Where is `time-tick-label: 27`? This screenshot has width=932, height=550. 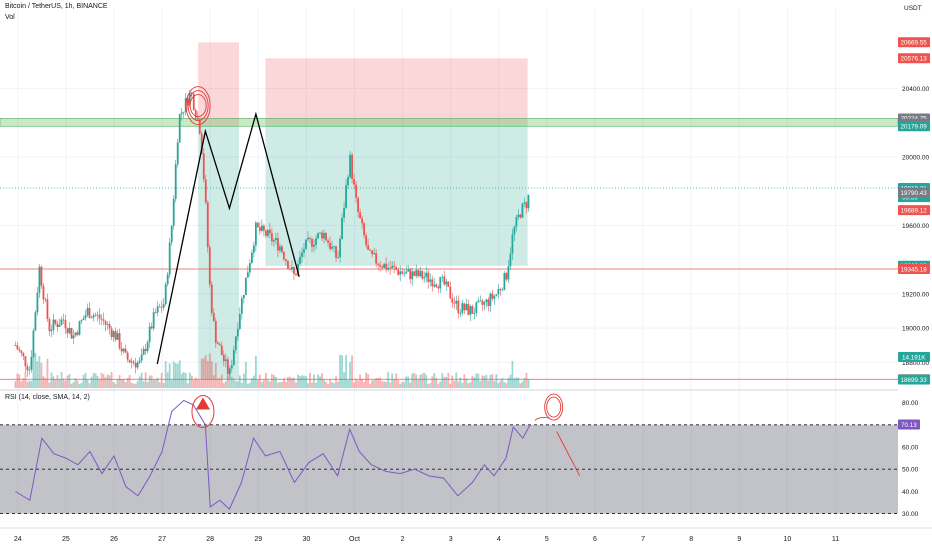
time-tick-label: 27 is located at coordinates (162, 539).